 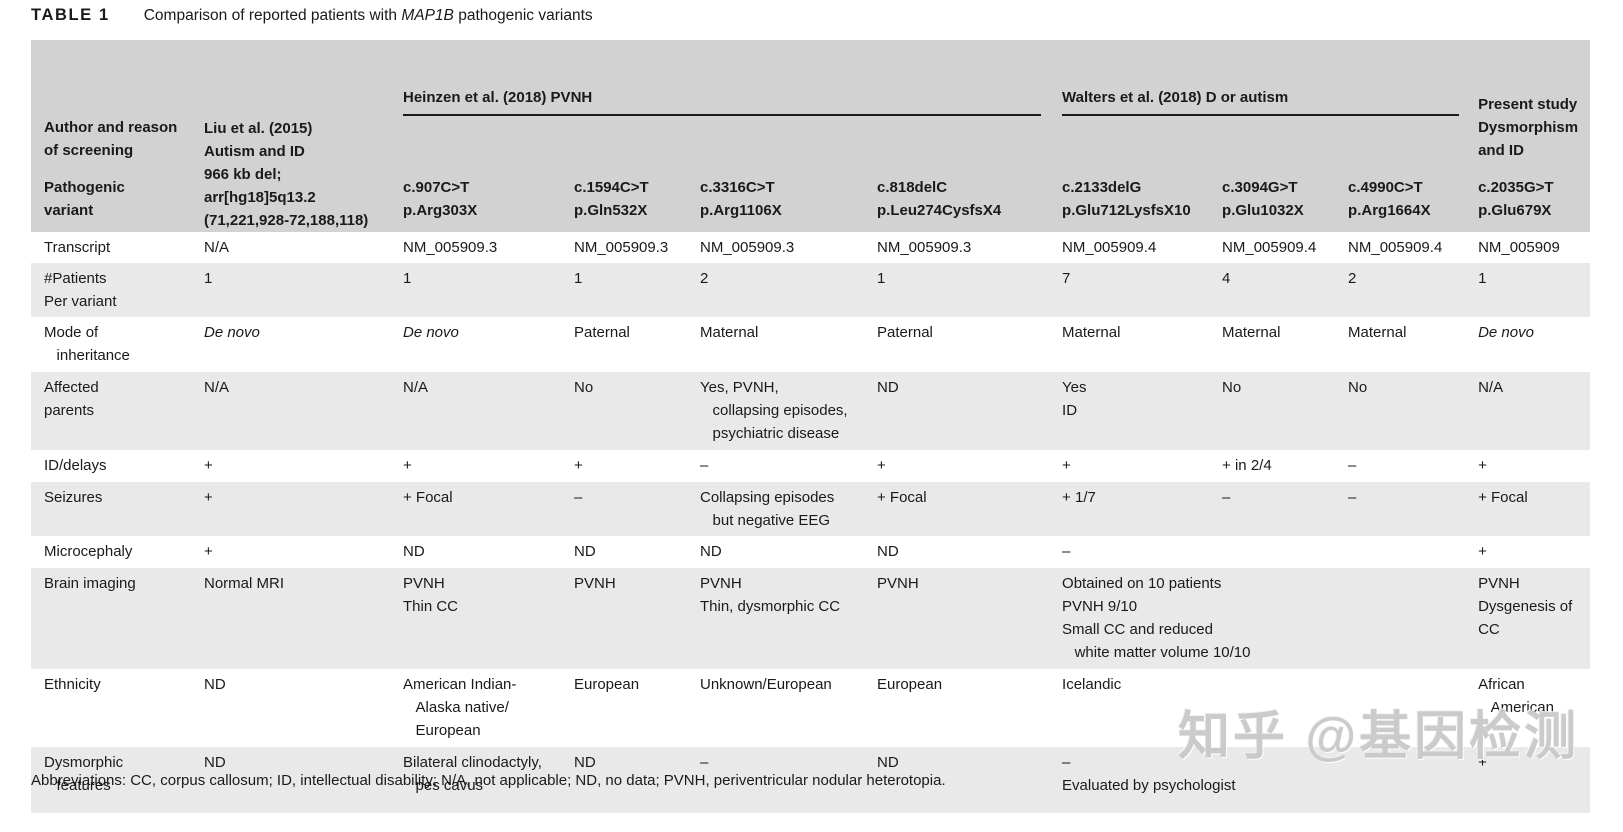 I want to click on table-row-patients: #Patients Per variant 1 1 1 2 1 7 4 2 1, so click(x=811, y=290).